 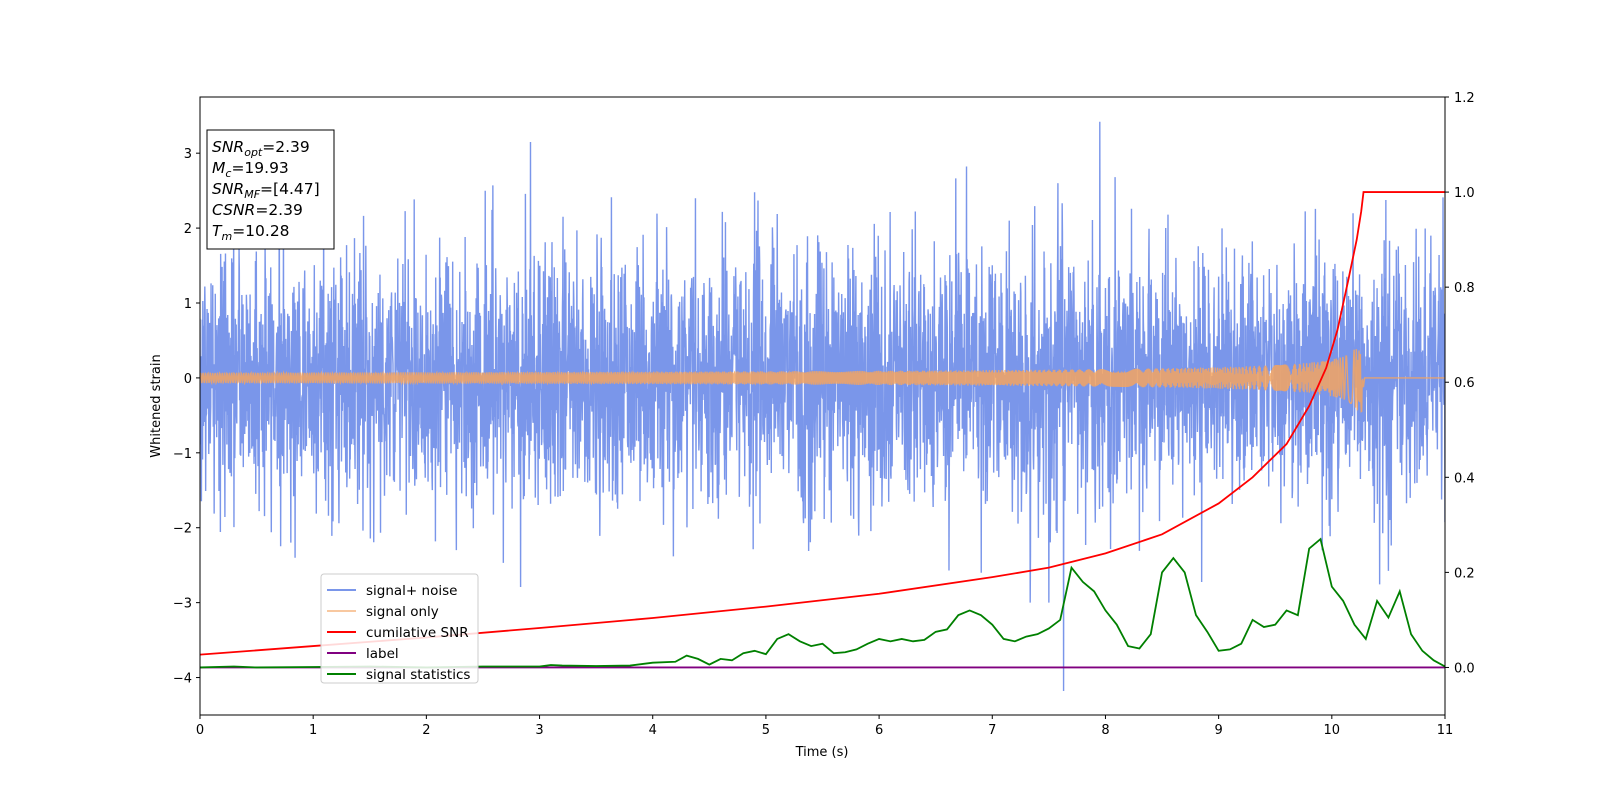 What do you see at coordinates (156, 405) in the screenshot?
I see `y-axis-label: Whitened strain` at bounding box center [156, 405].